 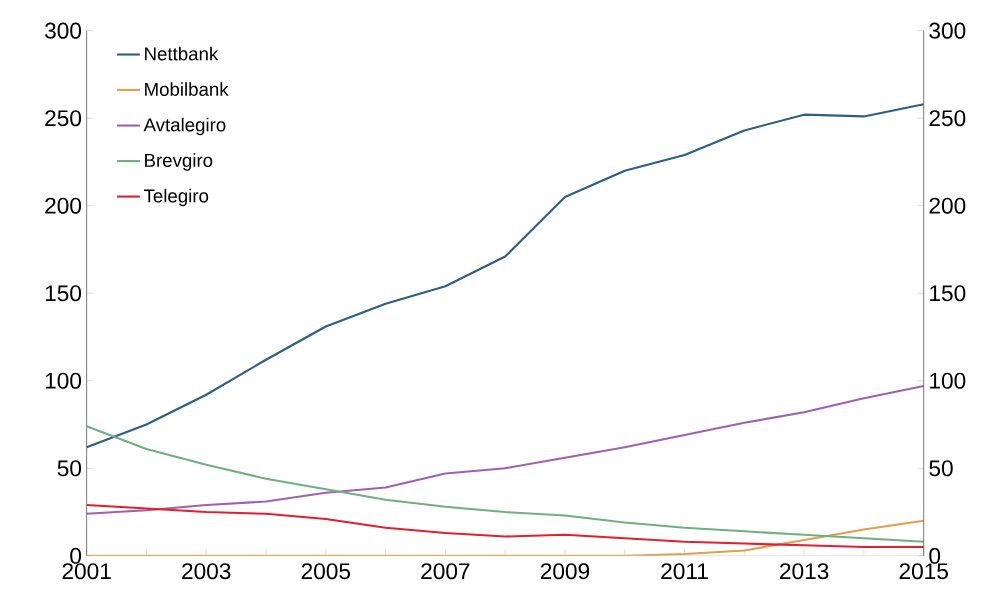 What do you see at coordinates (179, 162) in the screenshot?
I see `legend-label: Brevgiro` at bounding box center [179, 162].